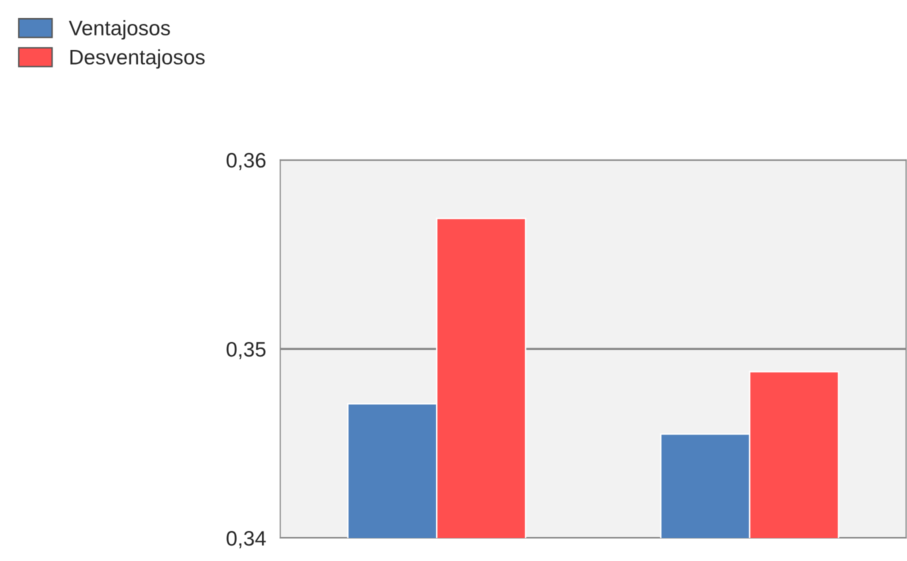 This screenshot has width=907, height=561. Describe the element at coordinates (119, 30) in the screenshot. I see `legend-label: Ventajosos` at that location.